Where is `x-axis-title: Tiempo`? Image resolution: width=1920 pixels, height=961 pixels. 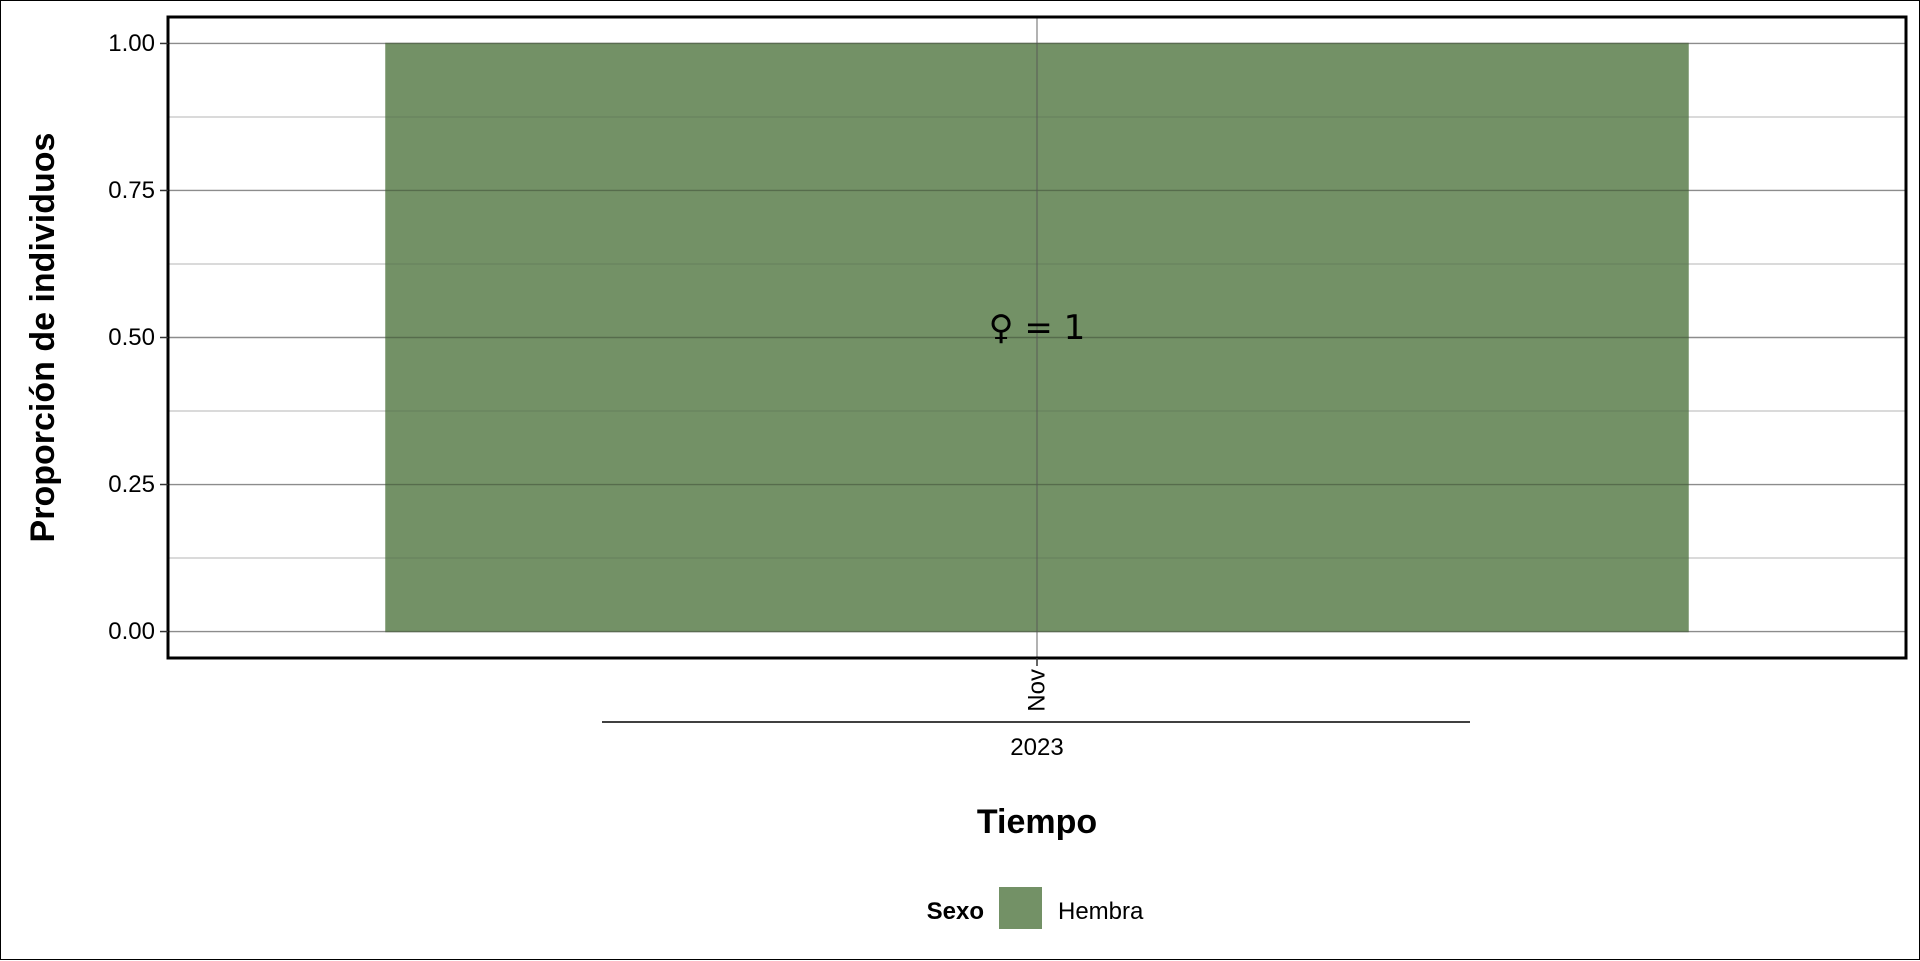
x-axis-title: Tiempo is located at coordinates (1037, 822).